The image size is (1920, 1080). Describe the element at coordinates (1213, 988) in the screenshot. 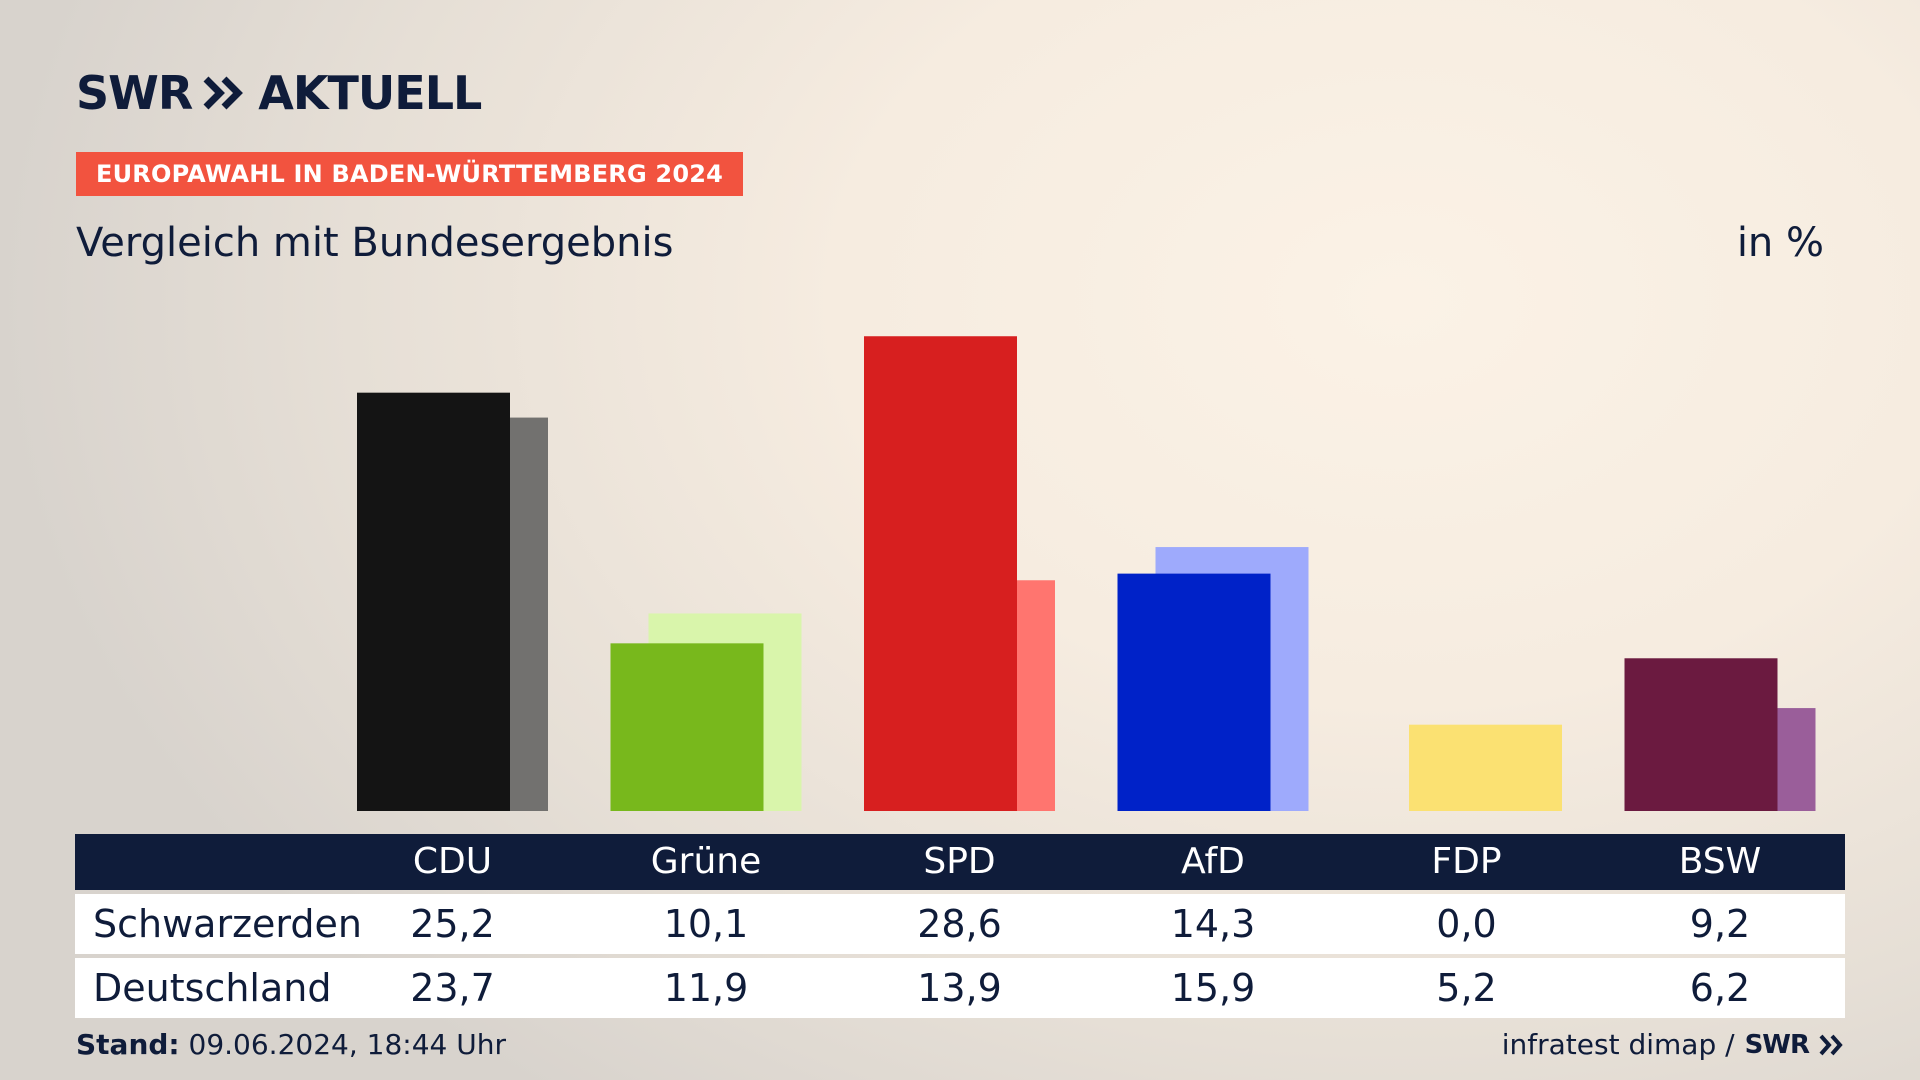

I see `value-deutschland-afd: 15,9` at that location.